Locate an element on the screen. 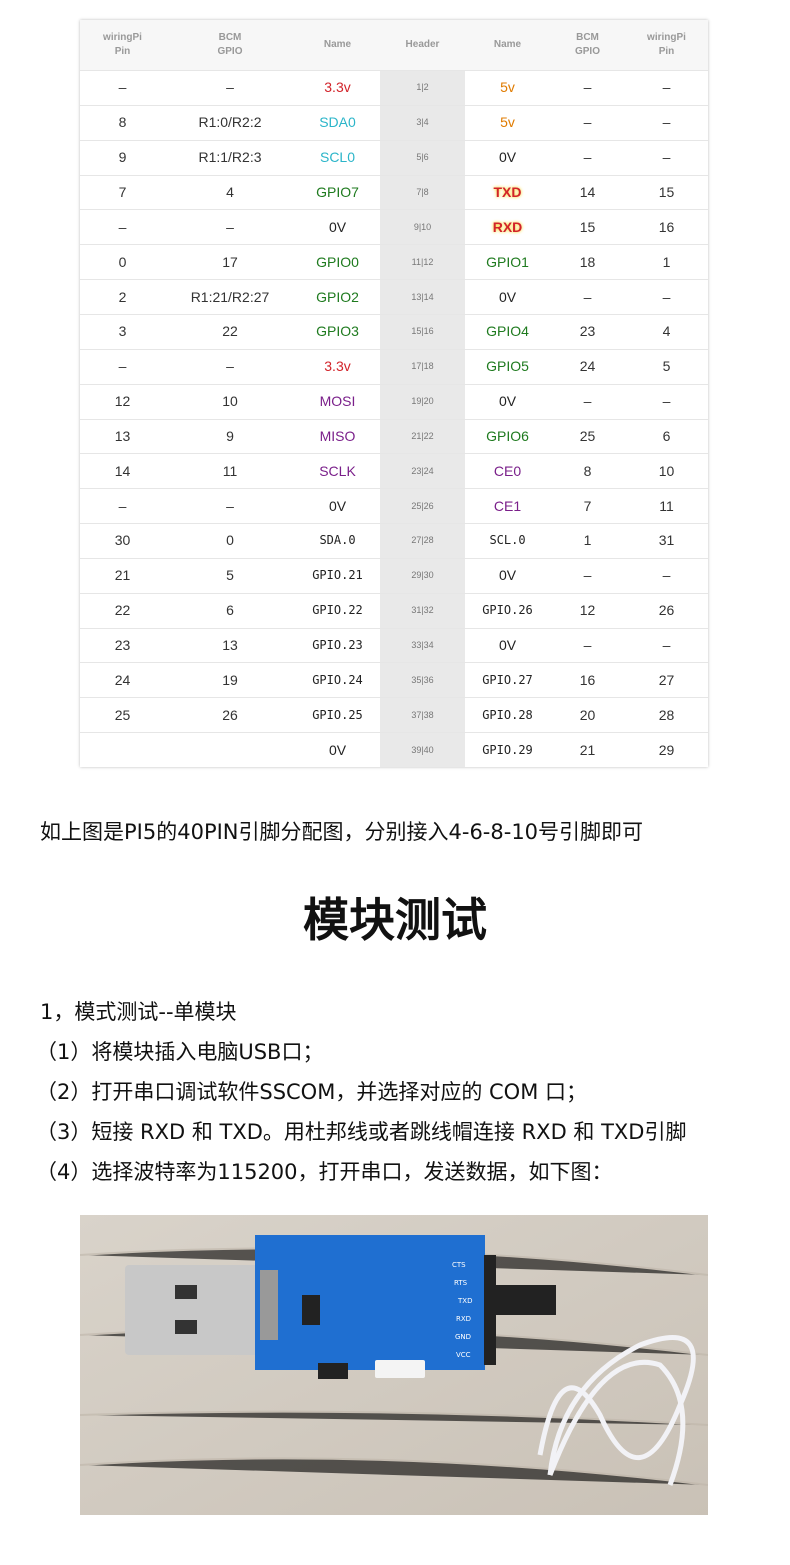  svg-text: RTS is located at coordinates (461, 1283).